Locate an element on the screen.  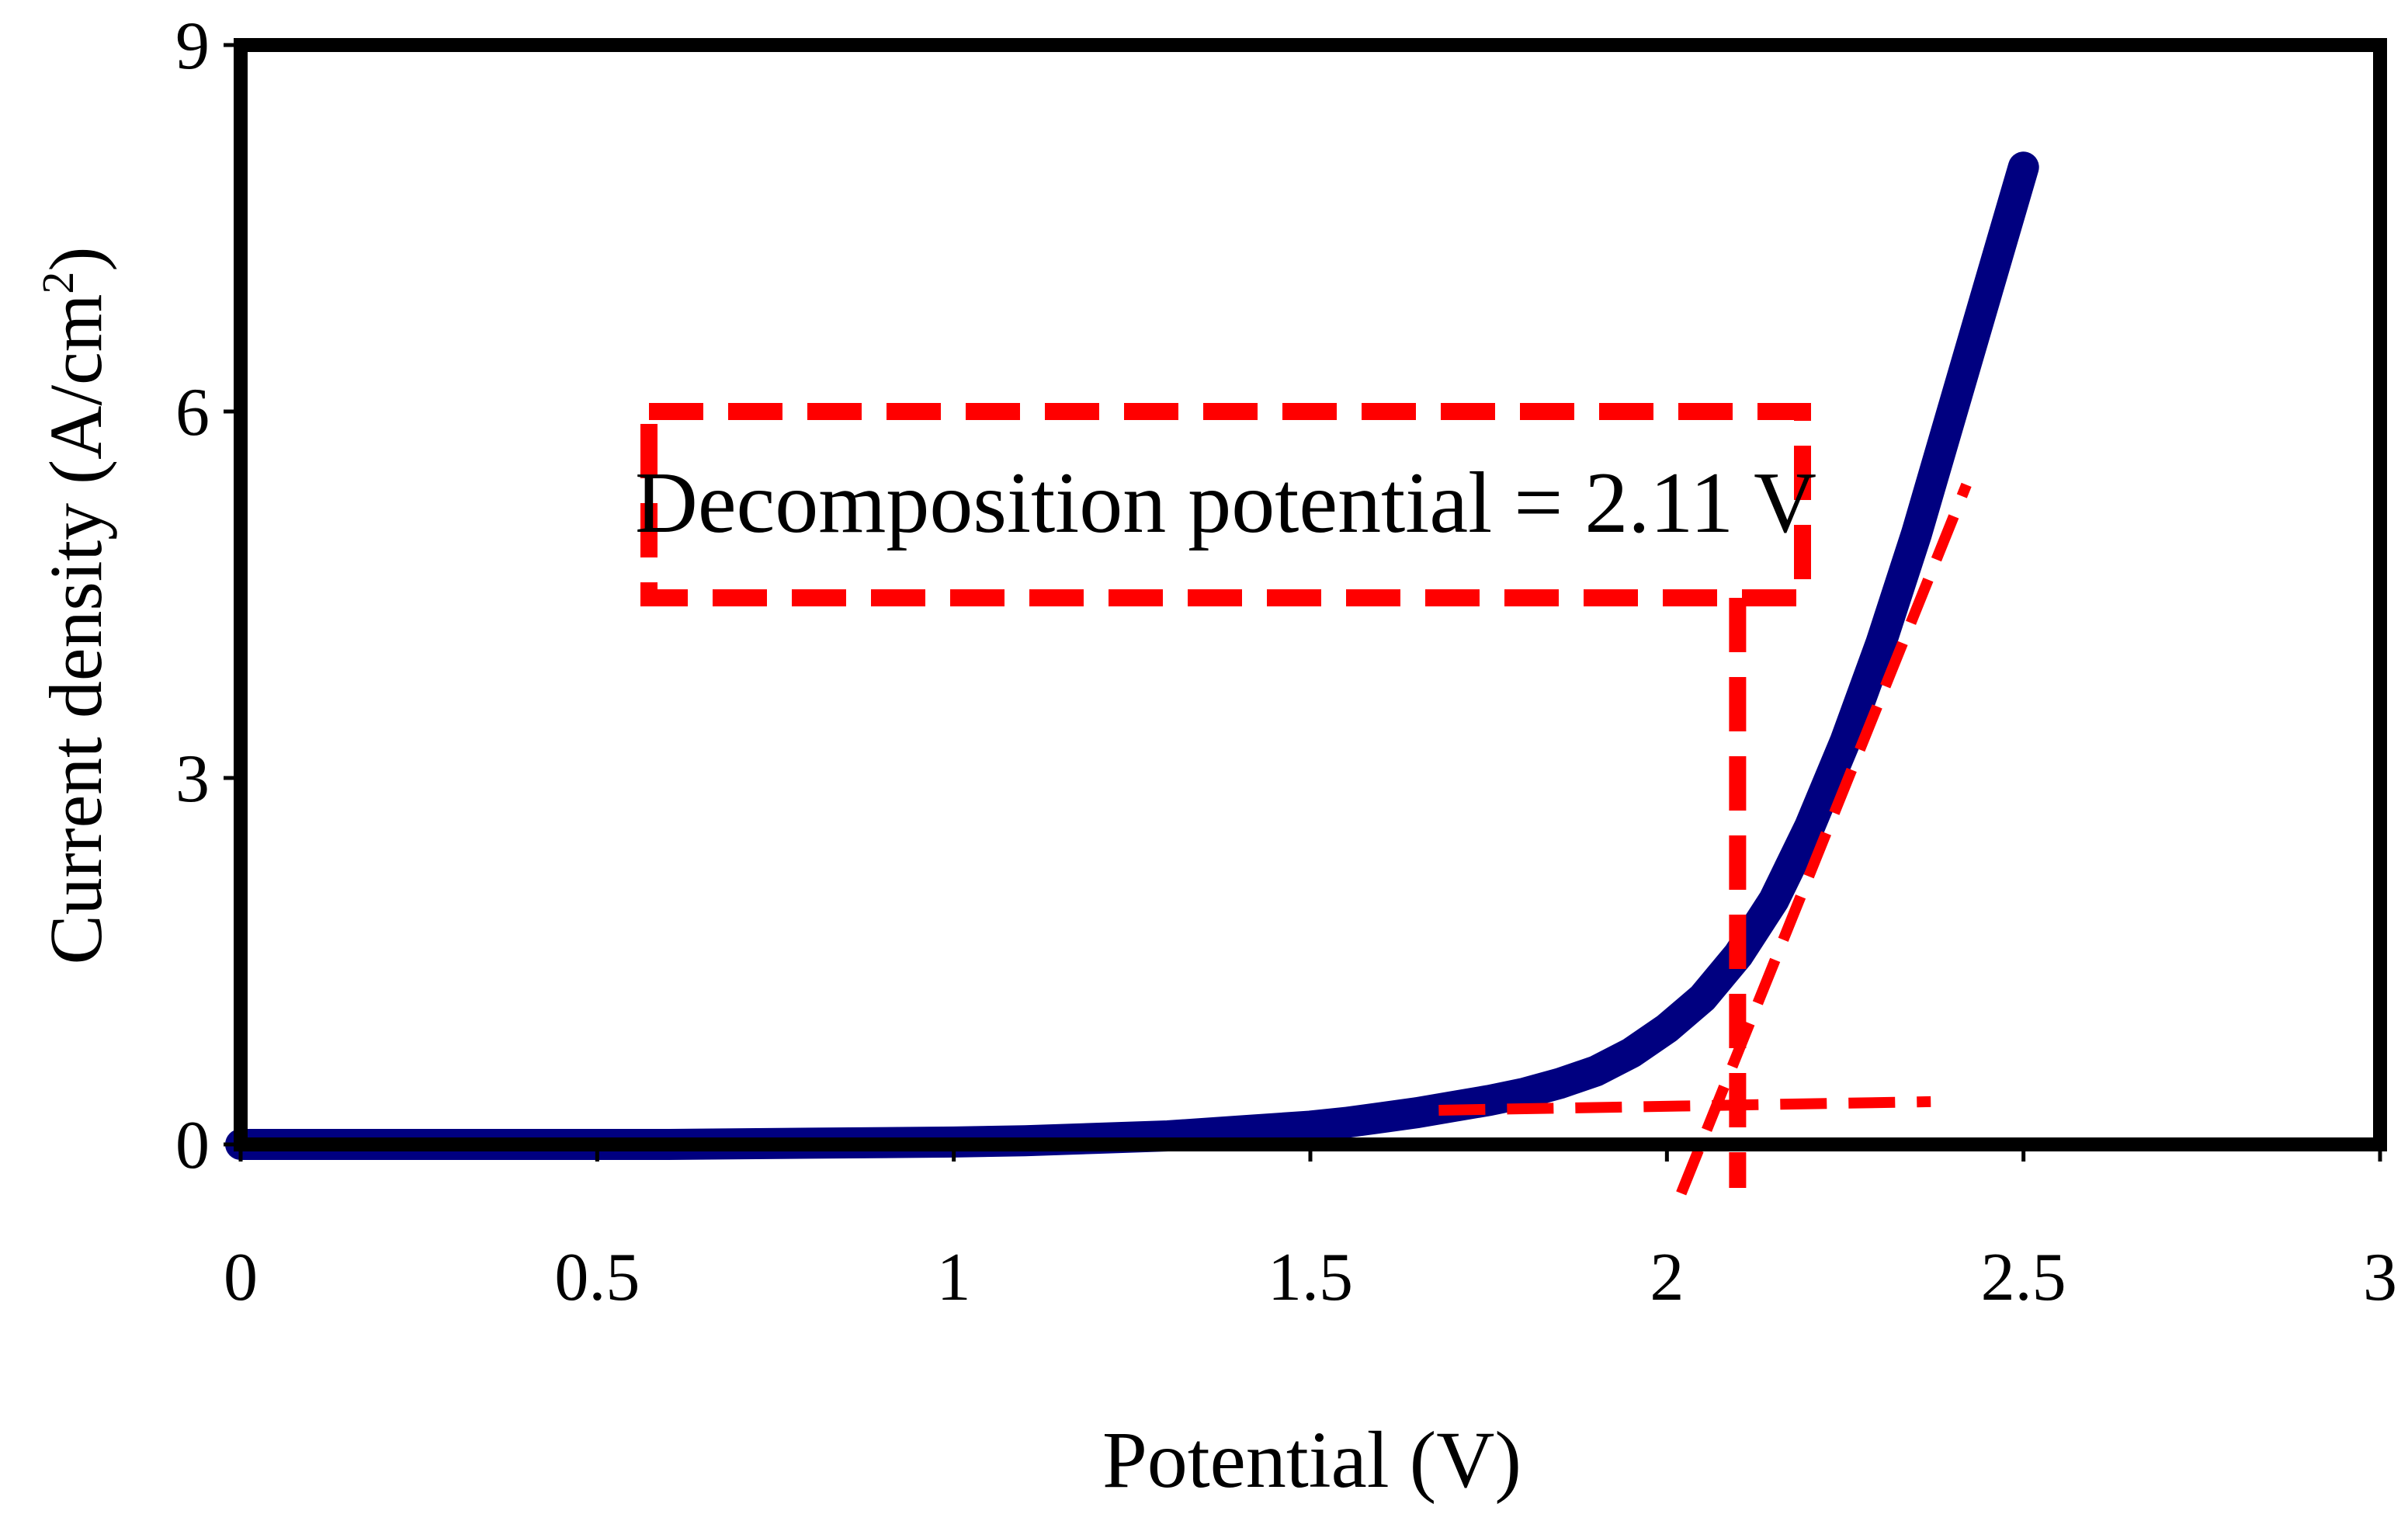
x-tick-label: 2.5 is located at coordinates (2023, 1277).